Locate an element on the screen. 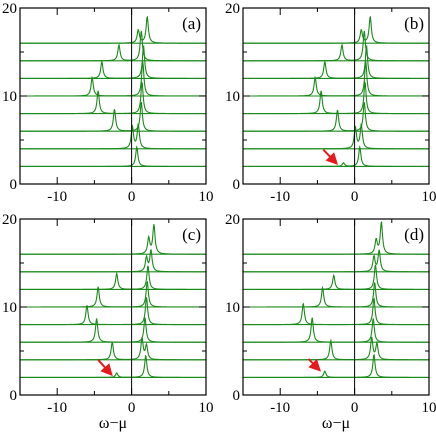 The width and height of the screenshot is (436, 436). panel-label: (a) is located at coordinates (191, 23).